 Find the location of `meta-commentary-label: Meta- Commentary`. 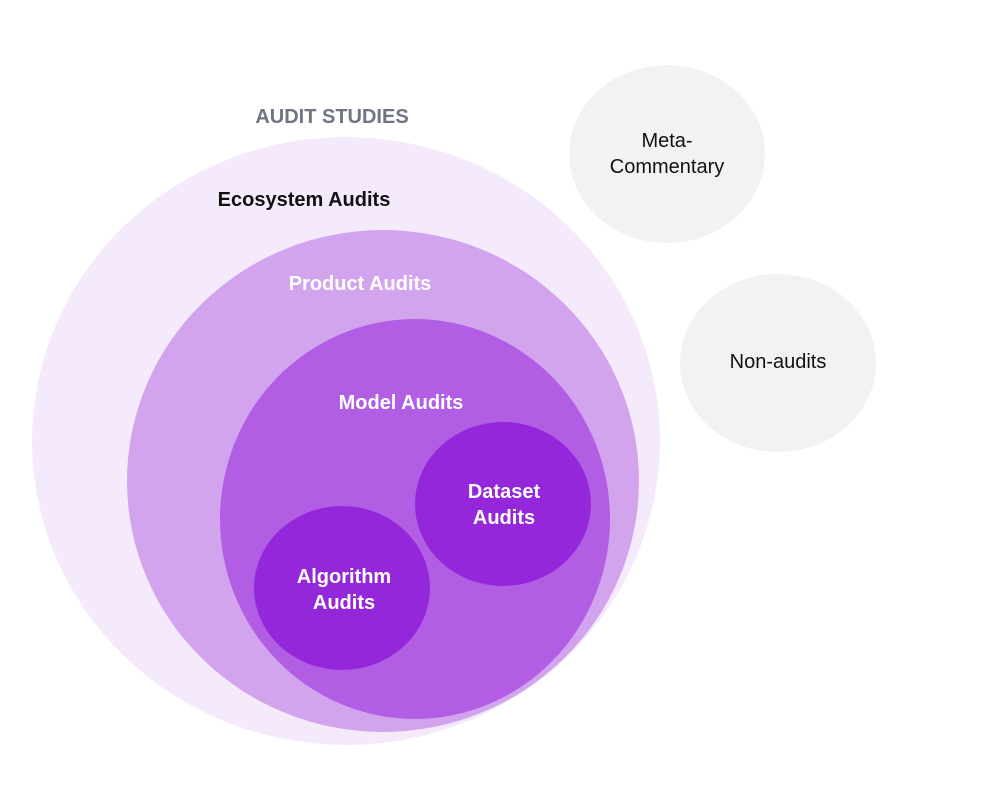

meta-commentary-label: Meta- Commentary is located at coordinates (667, 154).